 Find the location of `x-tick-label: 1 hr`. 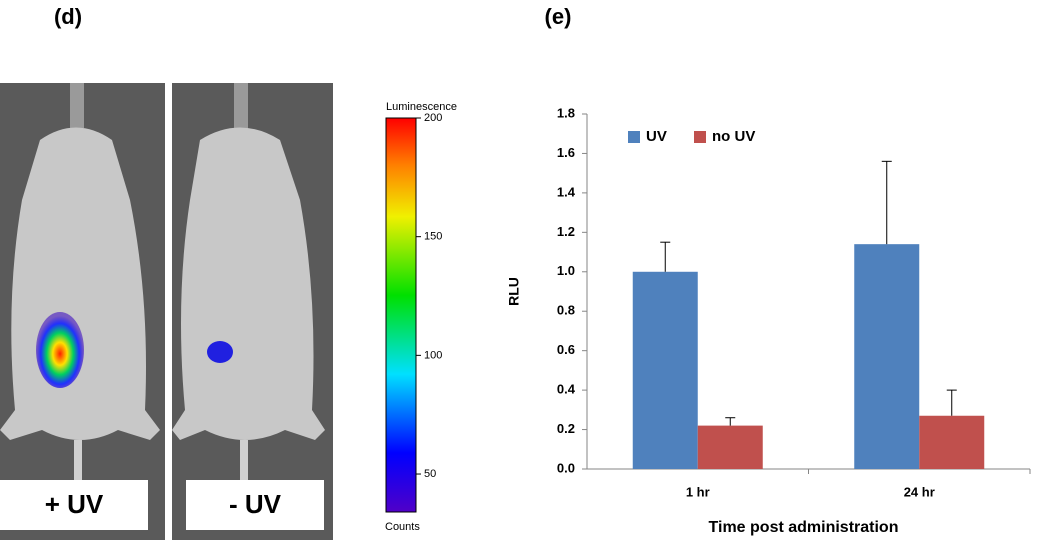

x-tick-label: 1 hr is located at coordinates (698, 491).